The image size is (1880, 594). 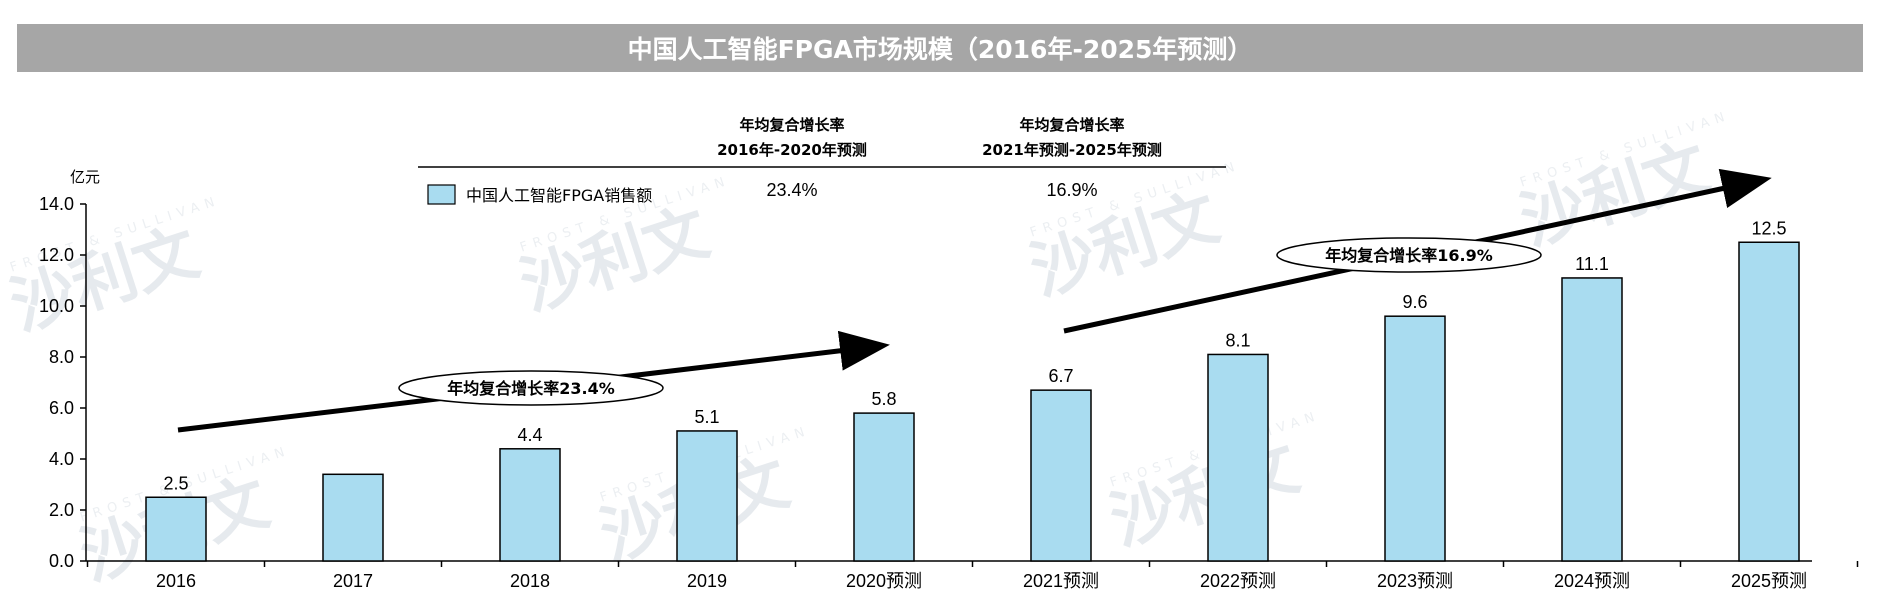 I want to click on bar-value-label: 6.7, so click(x=1060, y=376).